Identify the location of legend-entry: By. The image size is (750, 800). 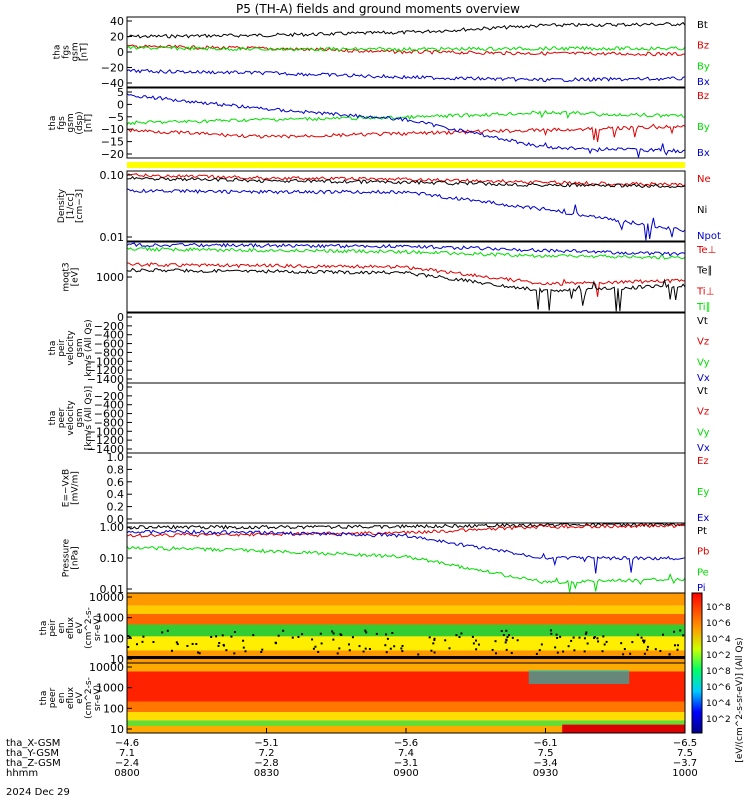
(703, 66).